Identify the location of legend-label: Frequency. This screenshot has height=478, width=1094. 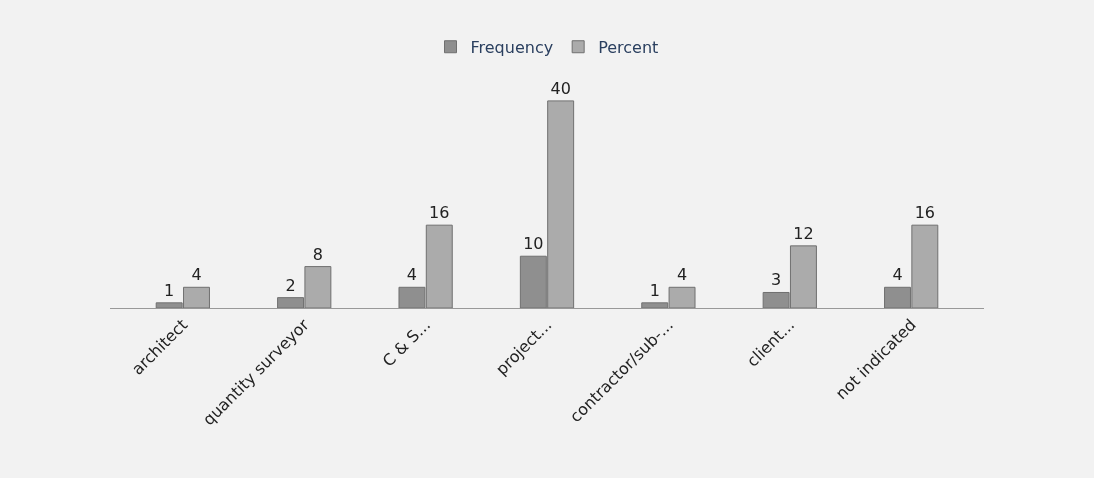
(512, 47).